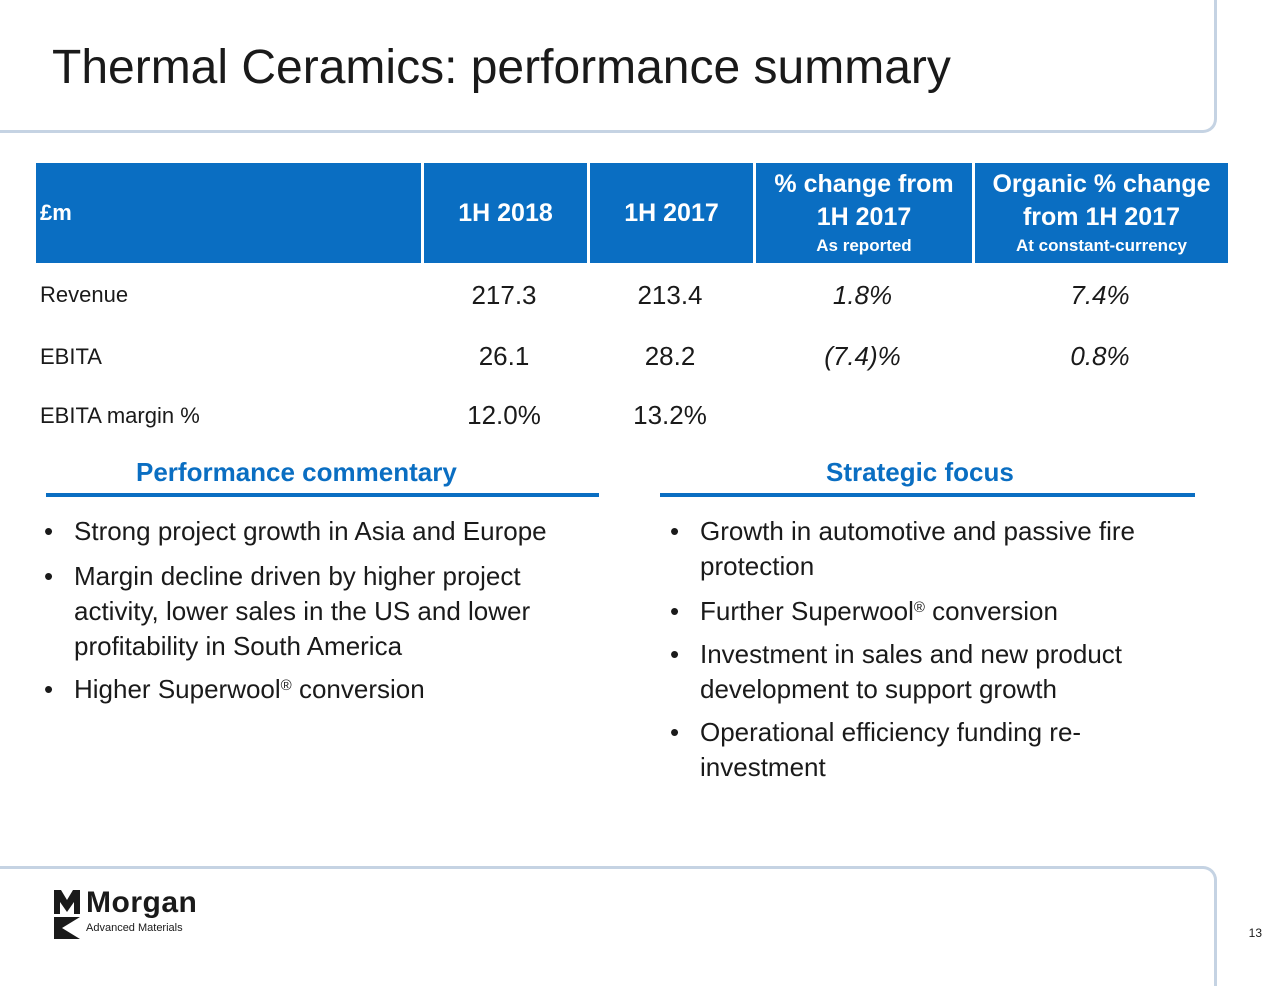 The width and height of the screenshot is (1280, 986). Describe the element at coordinates (1255, 933) in the screenshot. I see `page-number: 13` at that location.